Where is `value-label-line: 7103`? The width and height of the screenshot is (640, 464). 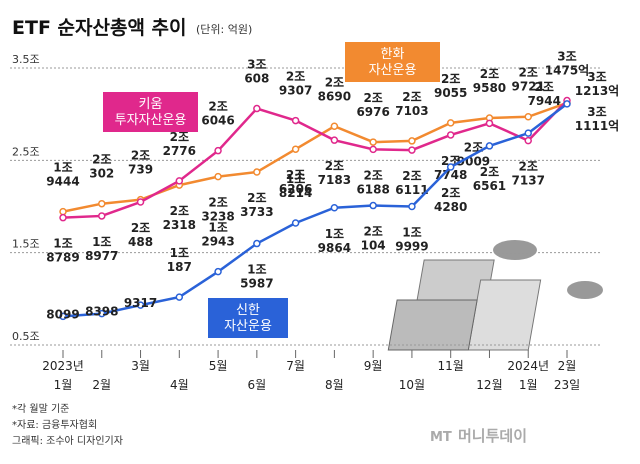 value-label-line: 7103 is located at coordinates (411, 111).